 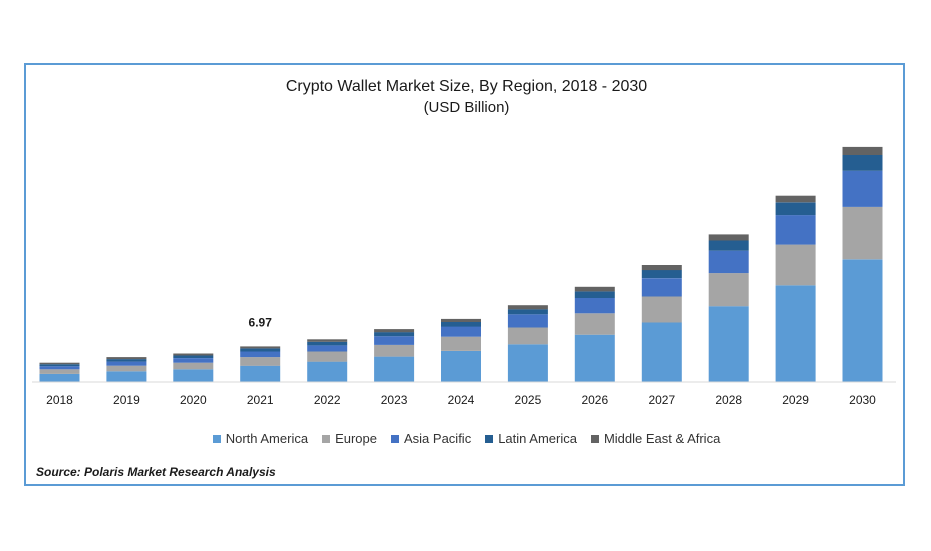 I want to click on legend-item-1: Europe, so click(x=349, y=438).